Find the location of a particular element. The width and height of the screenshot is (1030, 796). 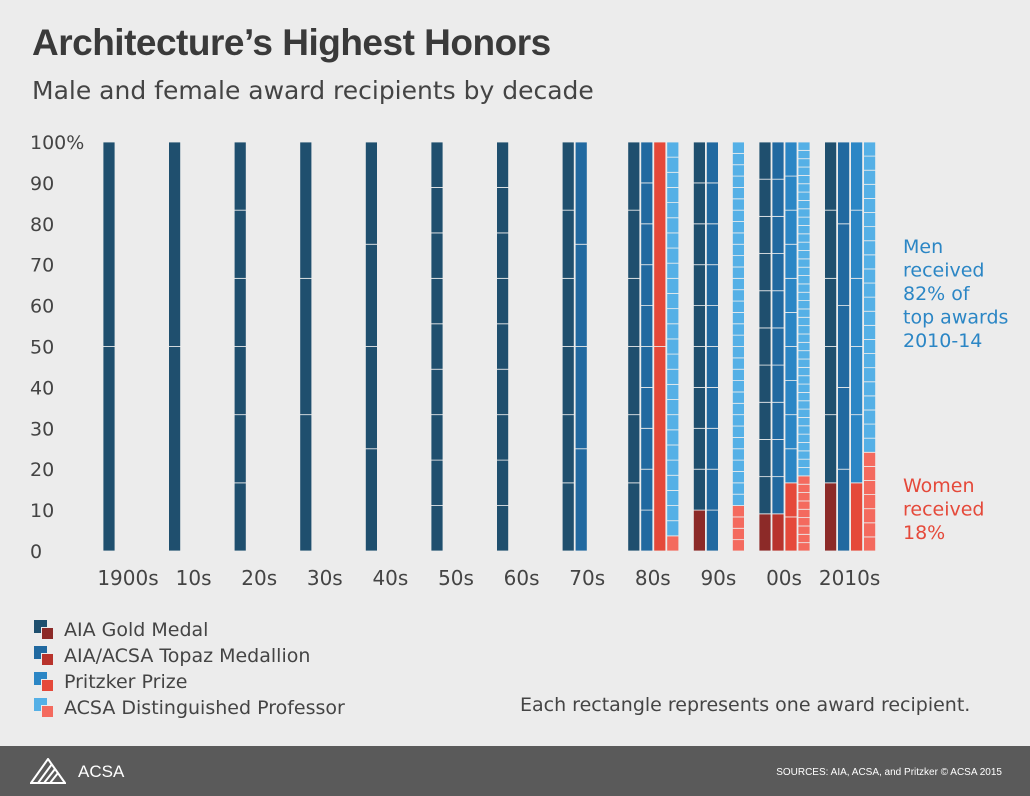

legend-item-topaz-medallion: AIA/ACSA Topaz Medallion is located at coordinates (189, 656).